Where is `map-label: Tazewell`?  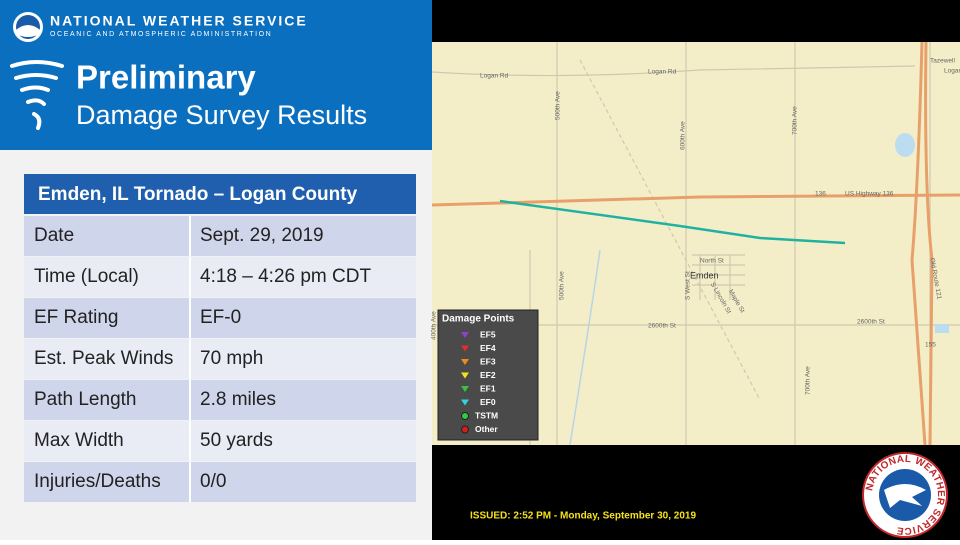 map-label: Tazewell is located at coordinates (942, 61).